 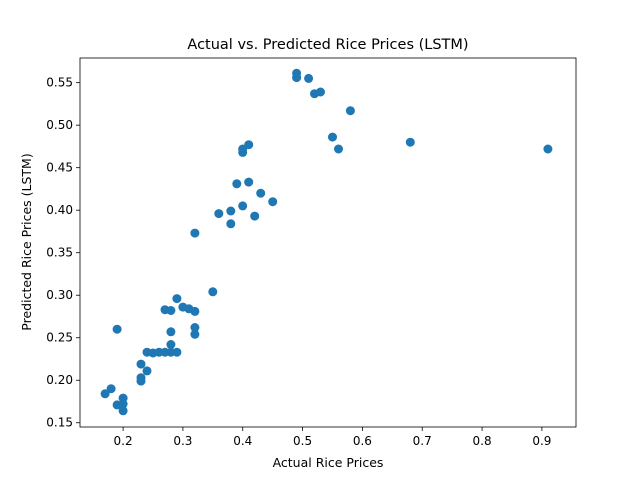 What do you see at coordinates (482, 441) in the screenshot?
I see `x-tick-label: 0.8` at bounding box center [482, 441].